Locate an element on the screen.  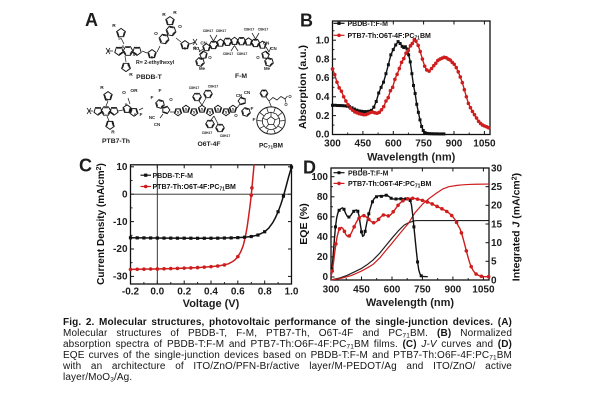
svg-text: 40 is located at coordinates (323, 237).